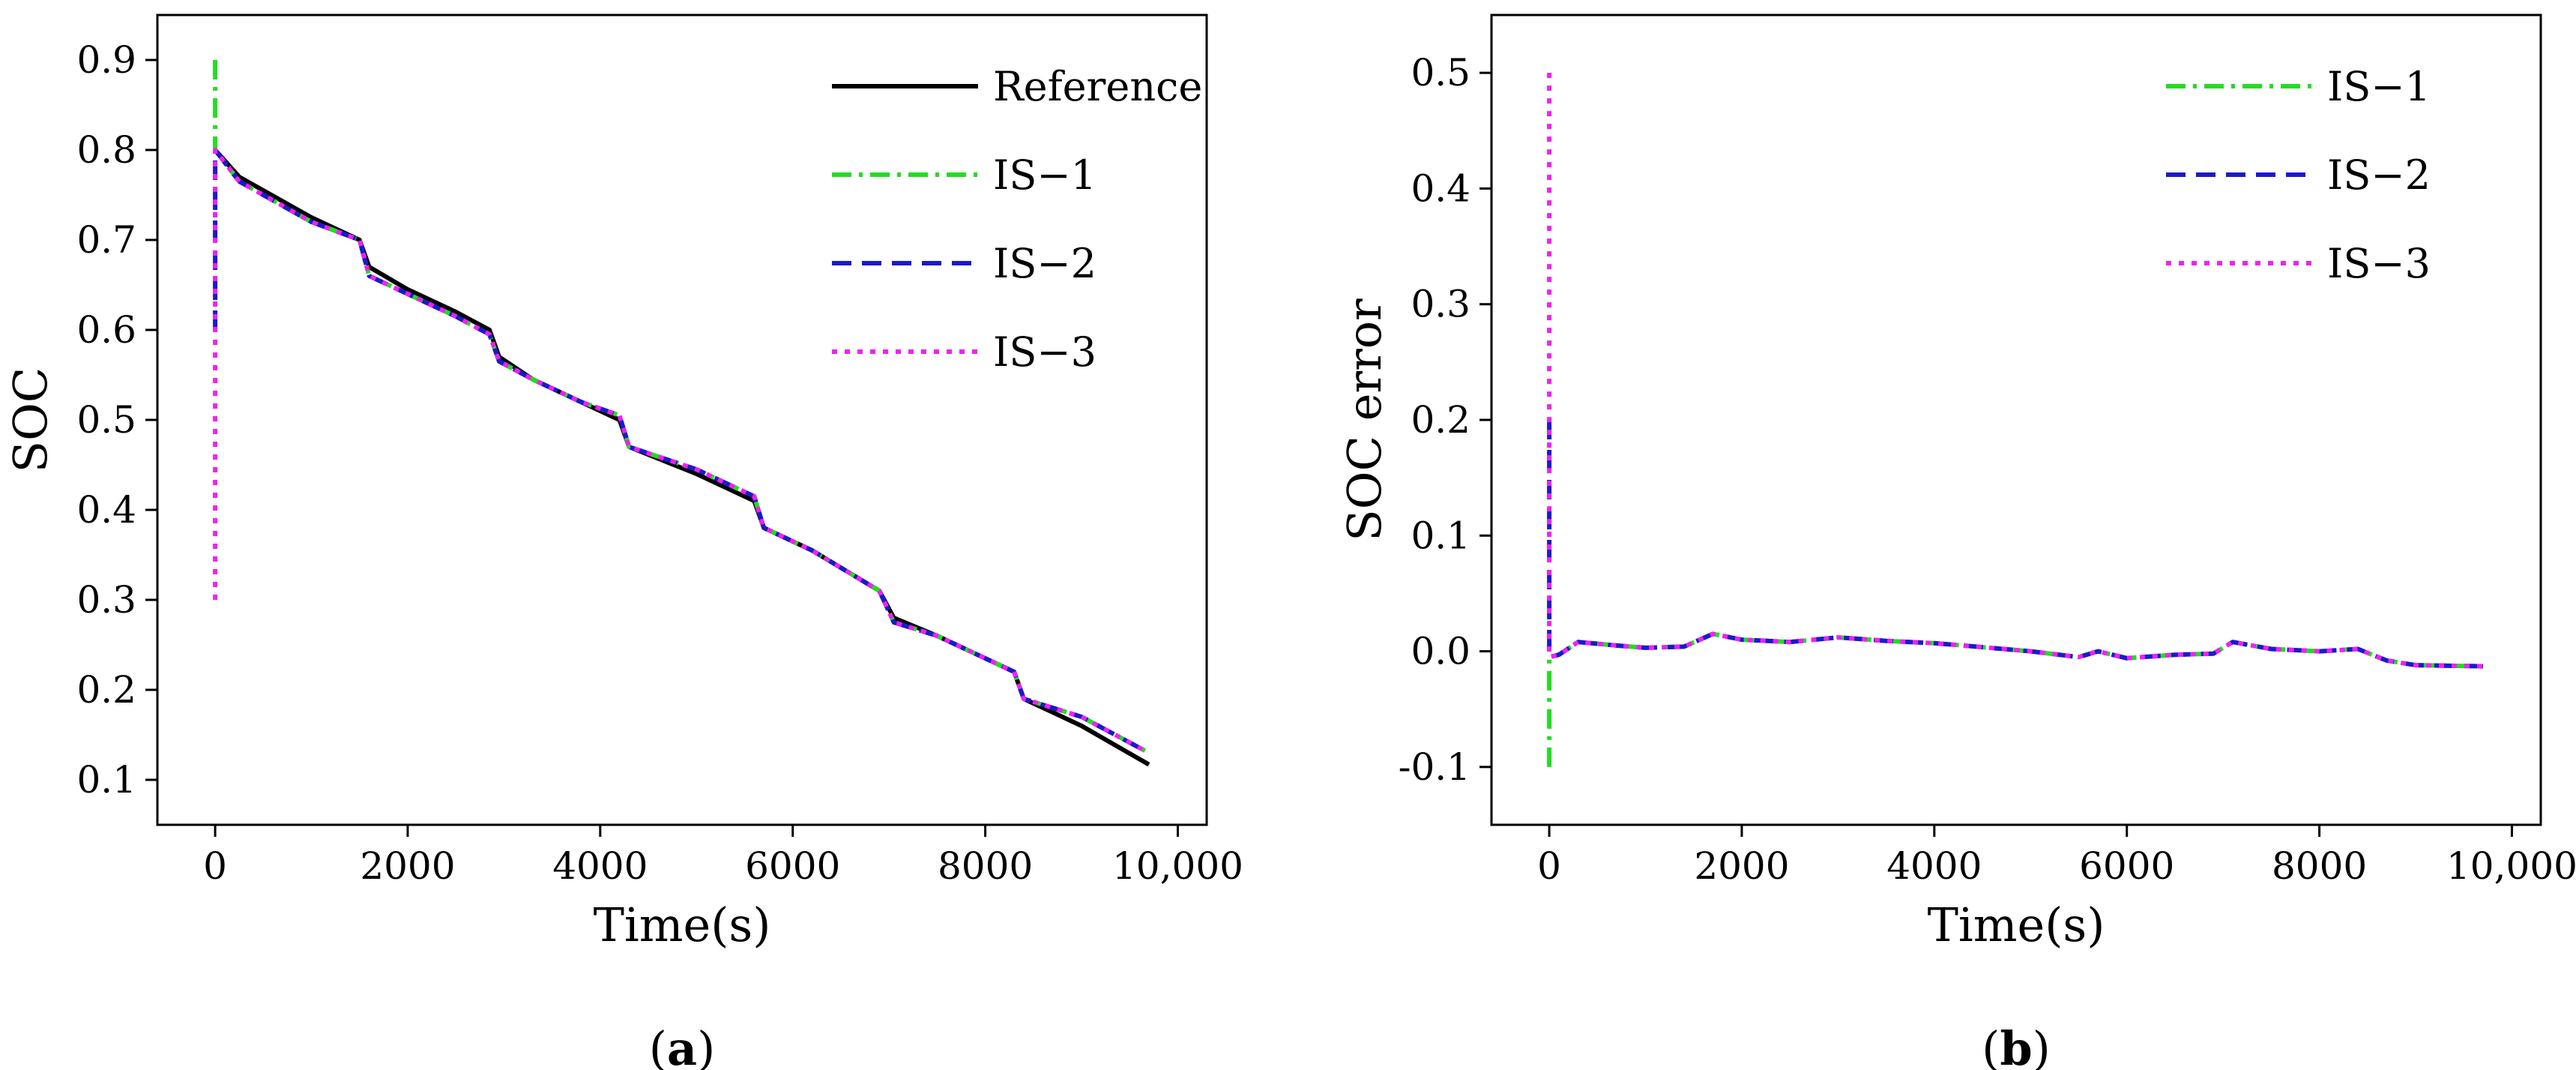 The image size is (2576, 1070). What do you see at coordinates (1441, 651) in the screenshot?
I see `y-tick-label: 0.0` at bounding box center [1441, 651].